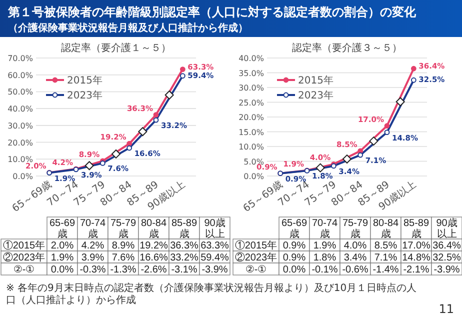  What do you see at coordinates (355, 270) in the screenshot?
I see `text: -0.6%` at bounding box center [355, 270].